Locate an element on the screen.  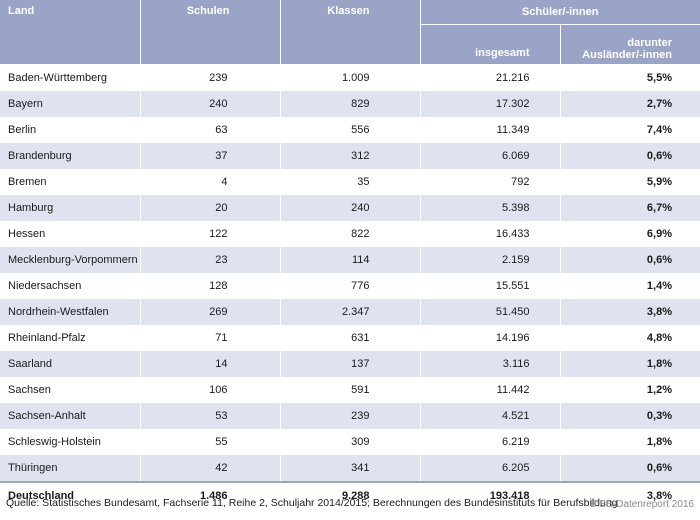
cell-klassen: 312 is located at coordinates (350, 156).